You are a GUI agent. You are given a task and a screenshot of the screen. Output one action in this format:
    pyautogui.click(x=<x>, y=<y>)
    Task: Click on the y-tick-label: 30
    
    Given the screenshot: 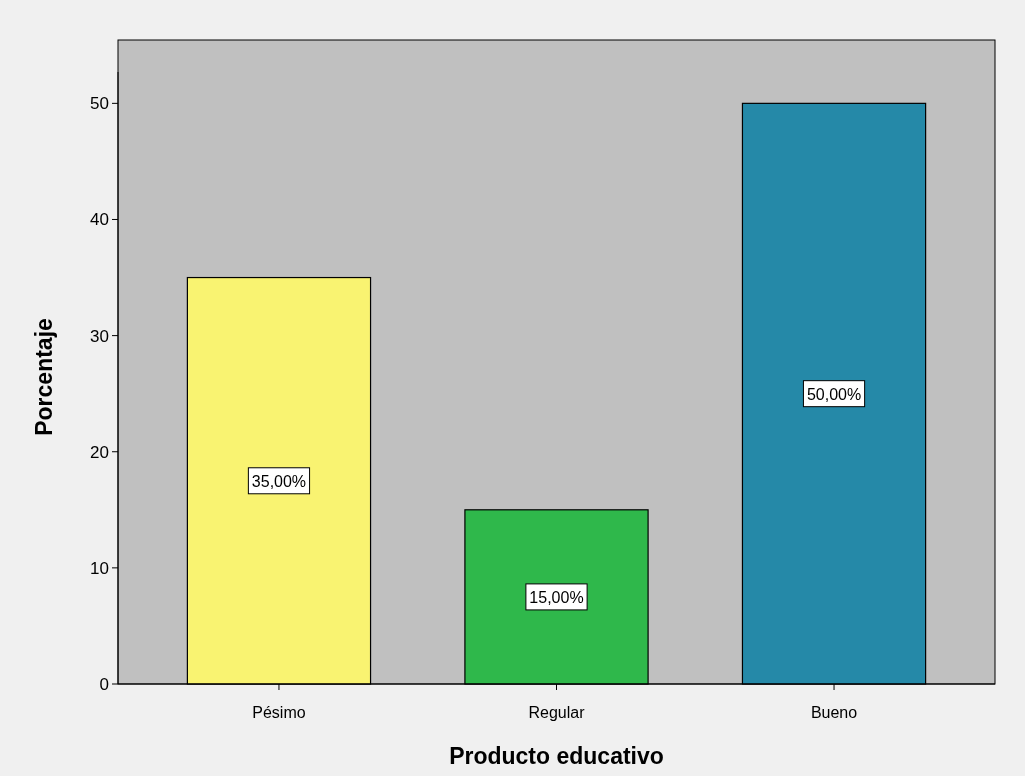 What is the action you would take?
    pyautogui.click(x=99, y=336)
    